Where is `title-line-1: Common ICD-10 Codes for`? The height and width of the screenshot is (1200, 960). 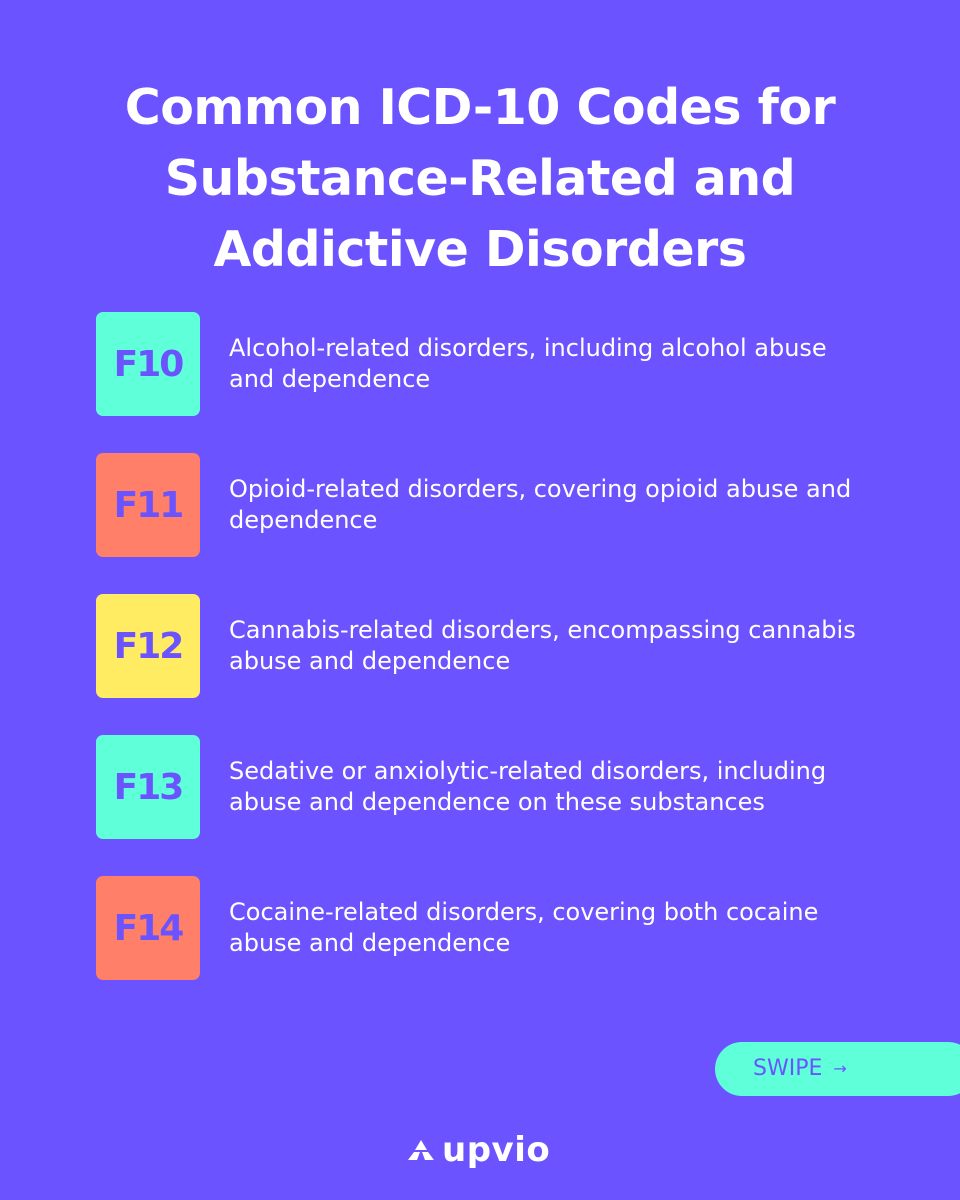 title-line-1: Common ICD-10 Codes for is located at coordinates (480, 107).